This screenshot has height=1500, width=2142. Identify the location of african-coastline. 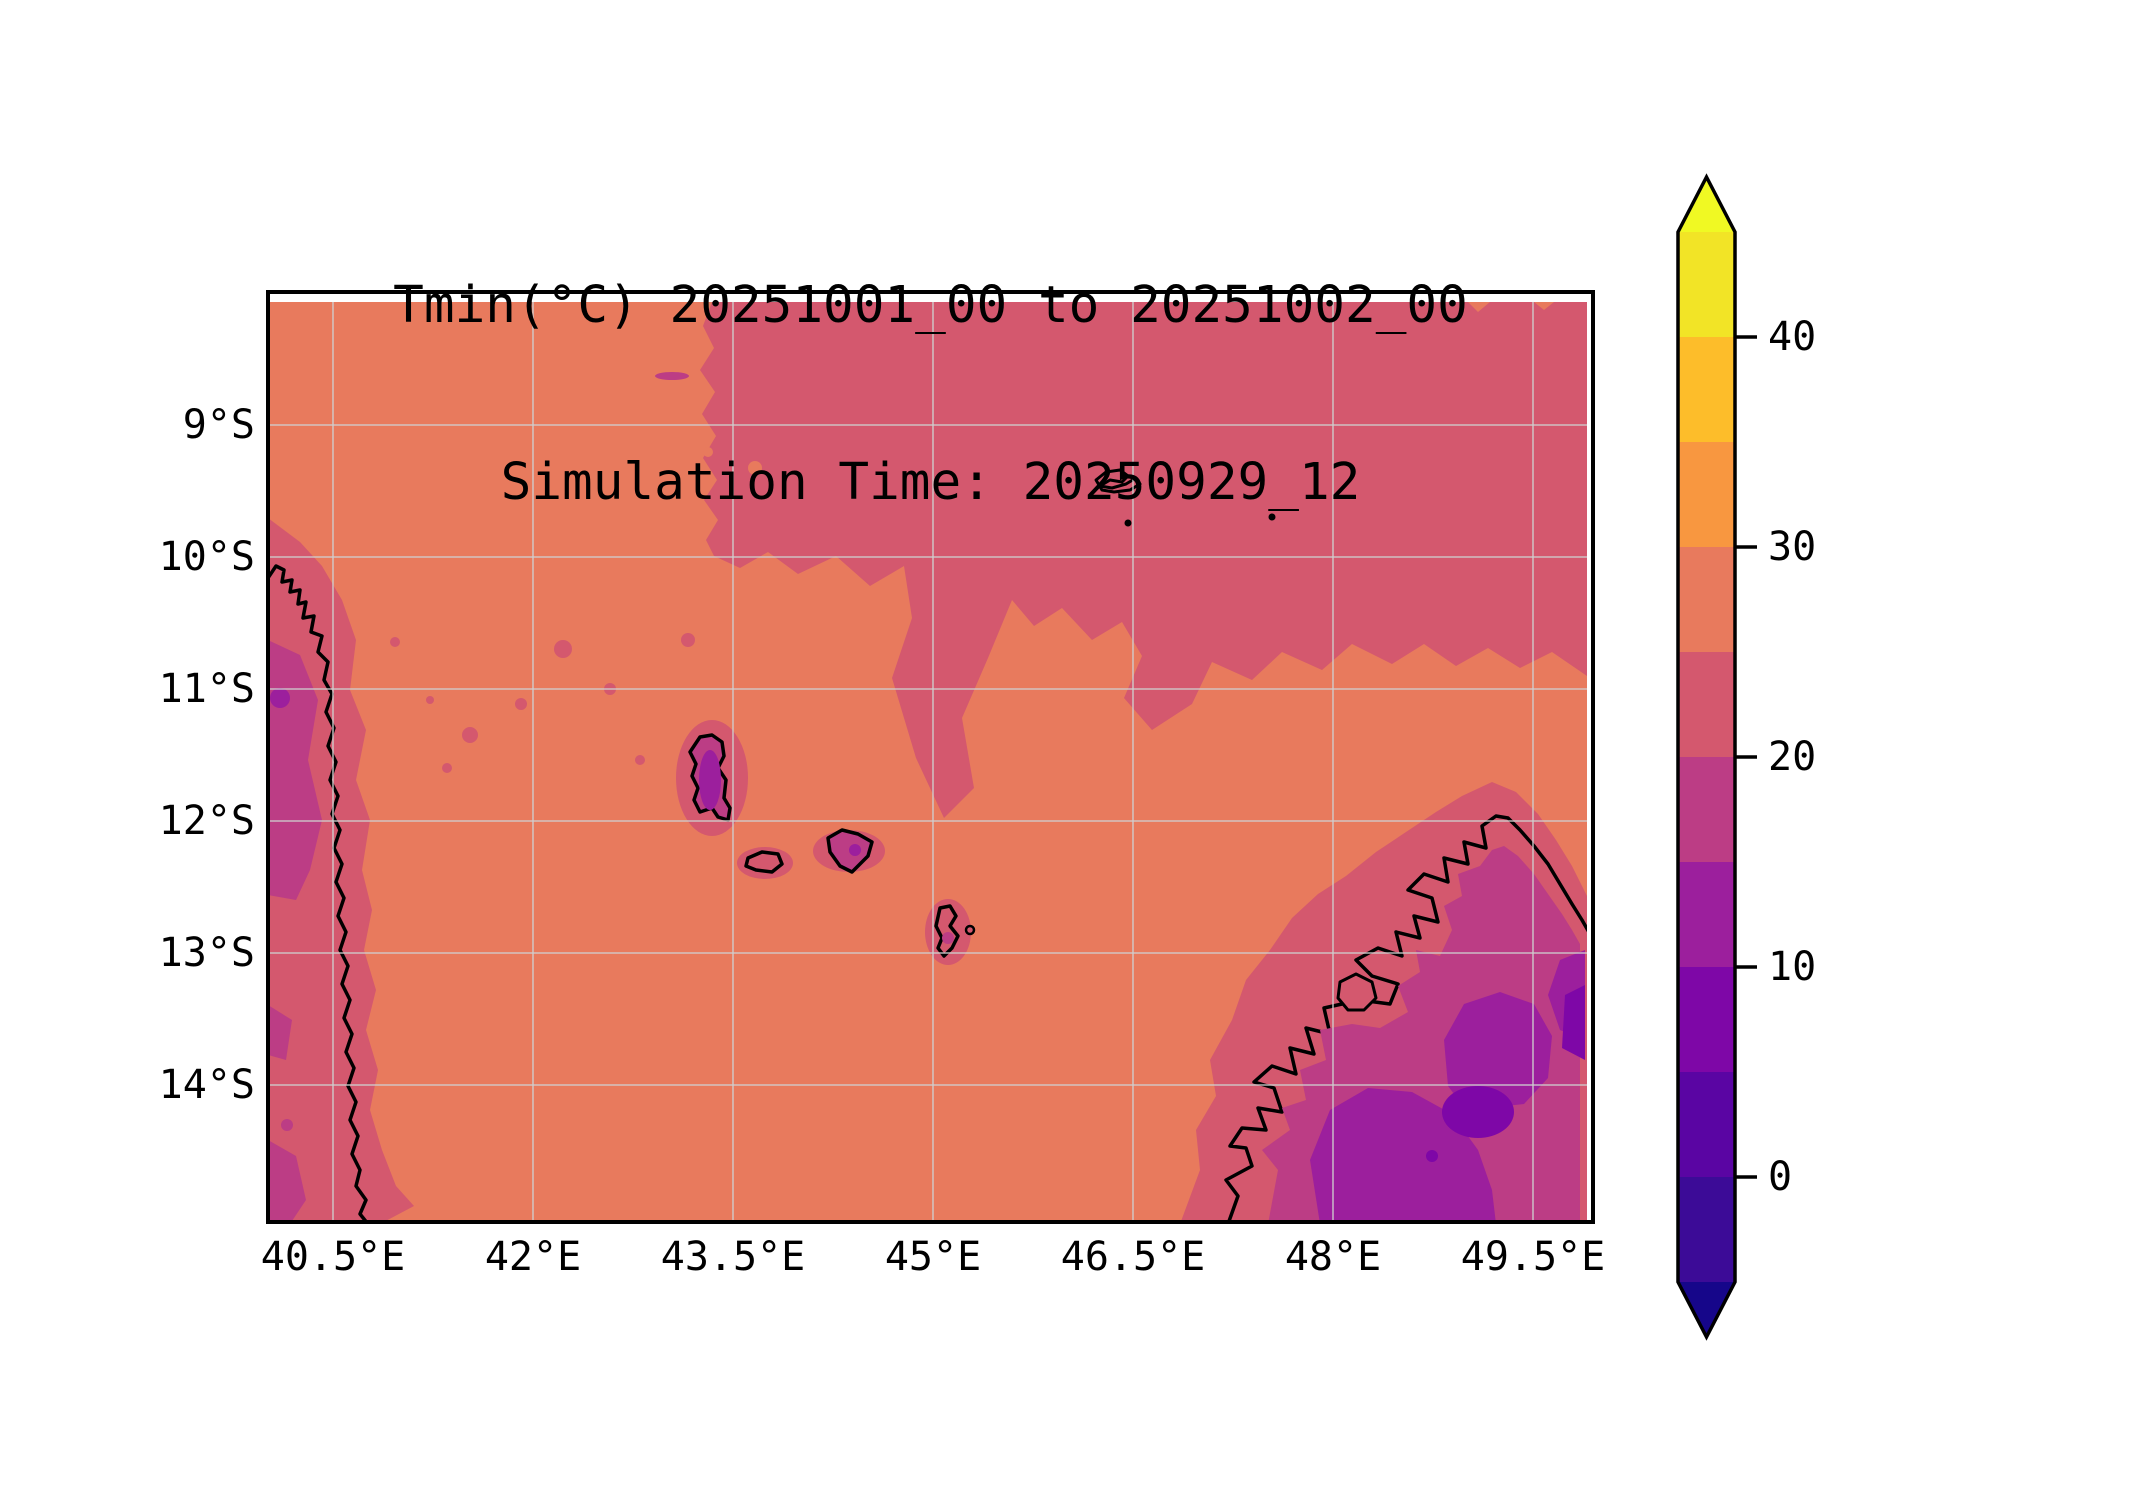
(319, 893).